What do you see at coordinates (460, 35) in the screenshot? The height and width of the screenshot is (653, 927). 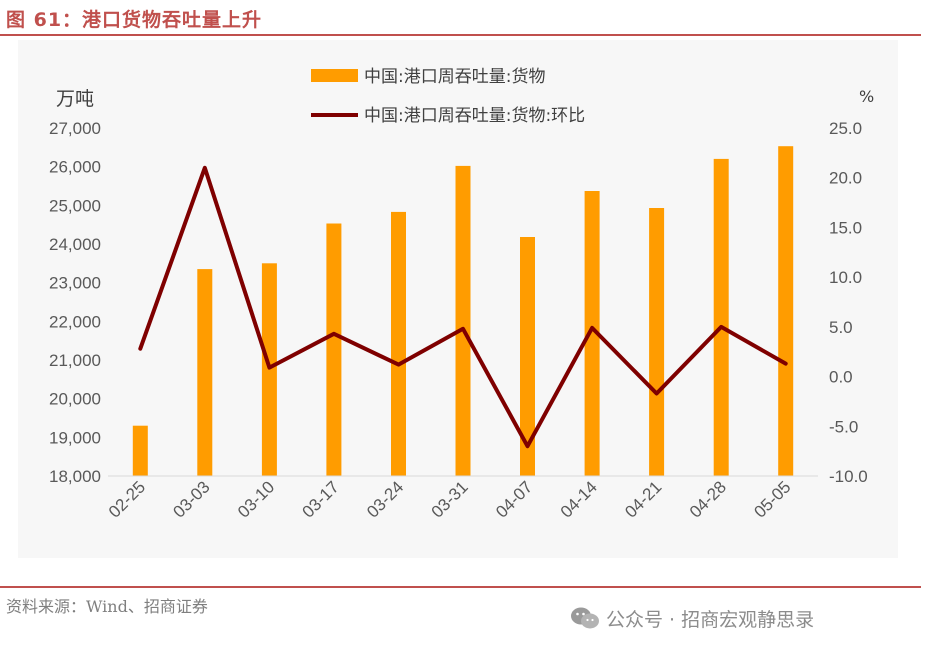 I see `top-divider` at bounding box center [460, 35].